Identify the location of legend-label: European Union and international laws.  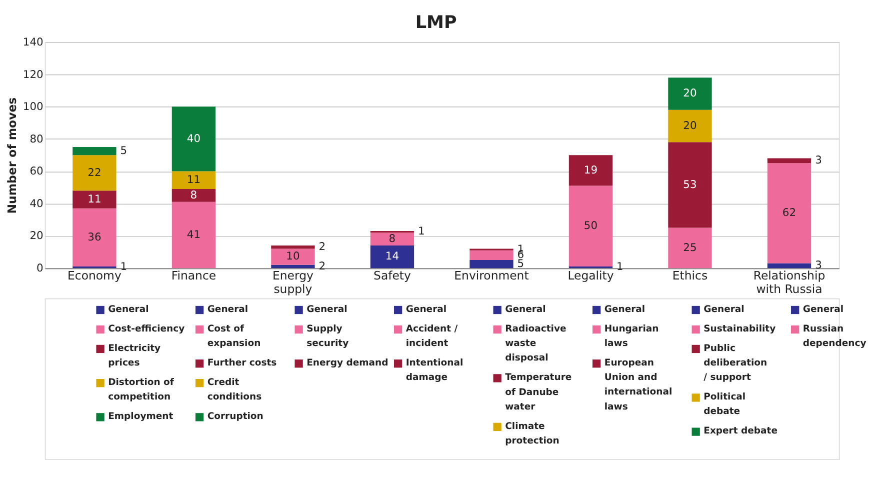
(638, 385).